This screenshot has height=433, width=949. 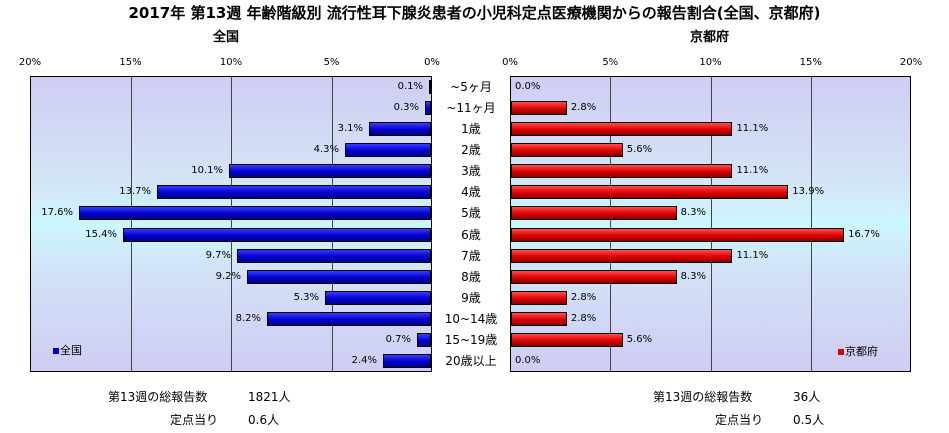 What do you see at coordinates (471, 255) in the screenshot?
I see `age-category-label: 7歳` at bounding box center [471, 255].